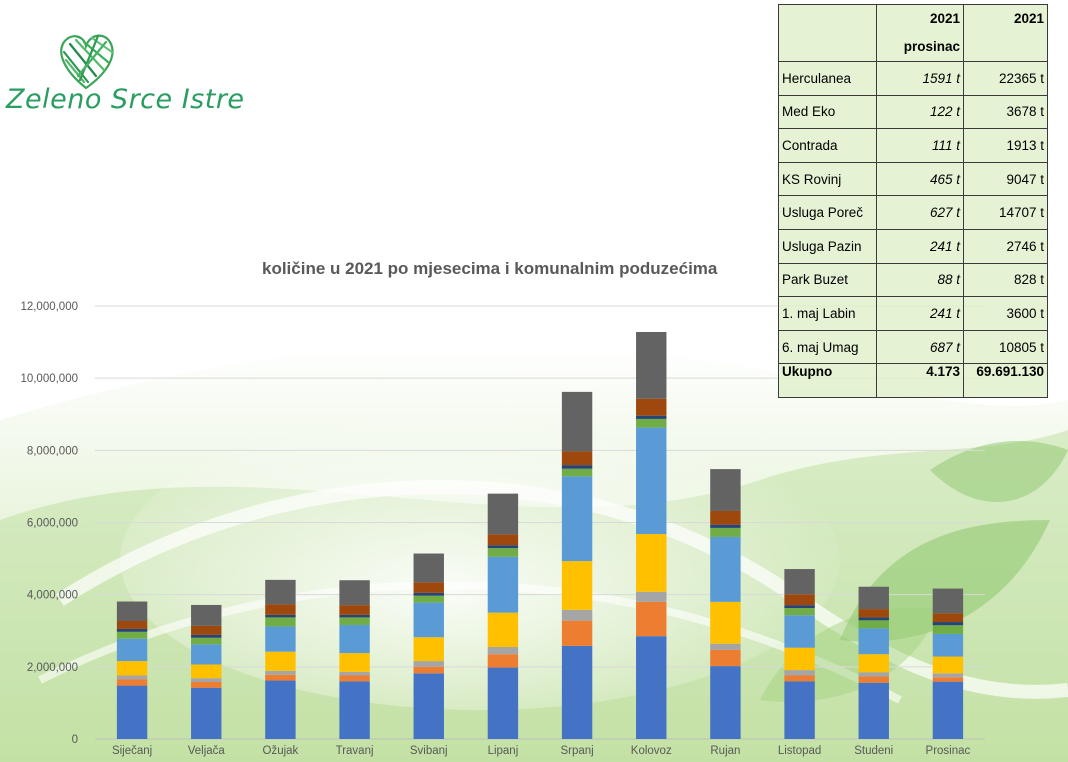  What do you see at coordinates (1005, 33) in the screenshot?
I see `table-header-year: 2021` at bounding box center [1005, 33].